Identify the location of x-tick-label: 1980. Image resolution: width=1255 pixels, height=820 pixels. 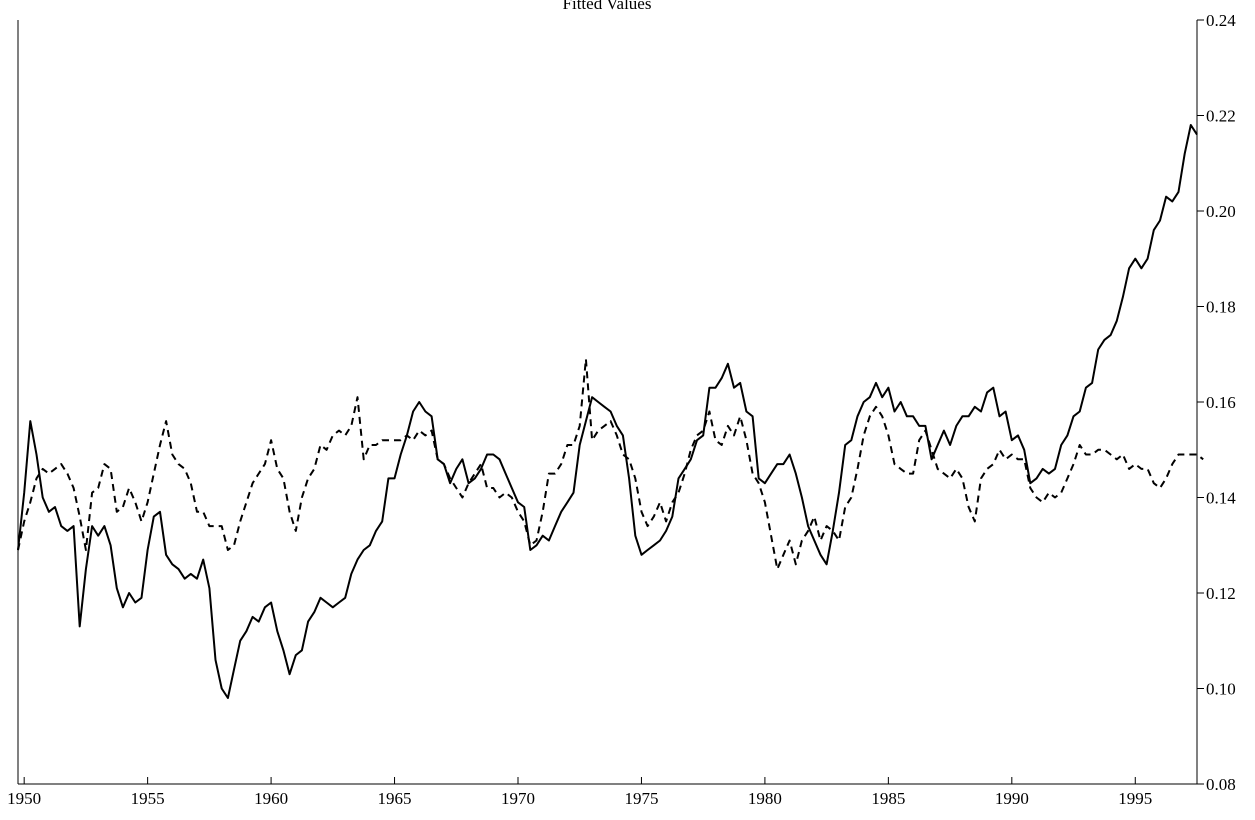
(765, 798).